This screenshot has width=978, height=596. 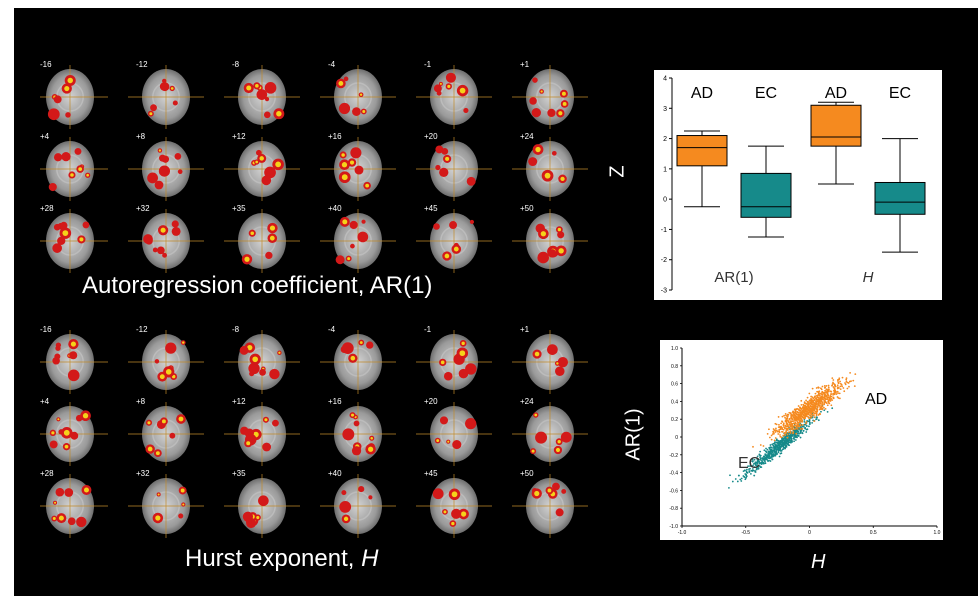 What do you see at coordinates (431, 401) in the screenshot?
I see `slice-label: +20` at bounding box center [431, 401].